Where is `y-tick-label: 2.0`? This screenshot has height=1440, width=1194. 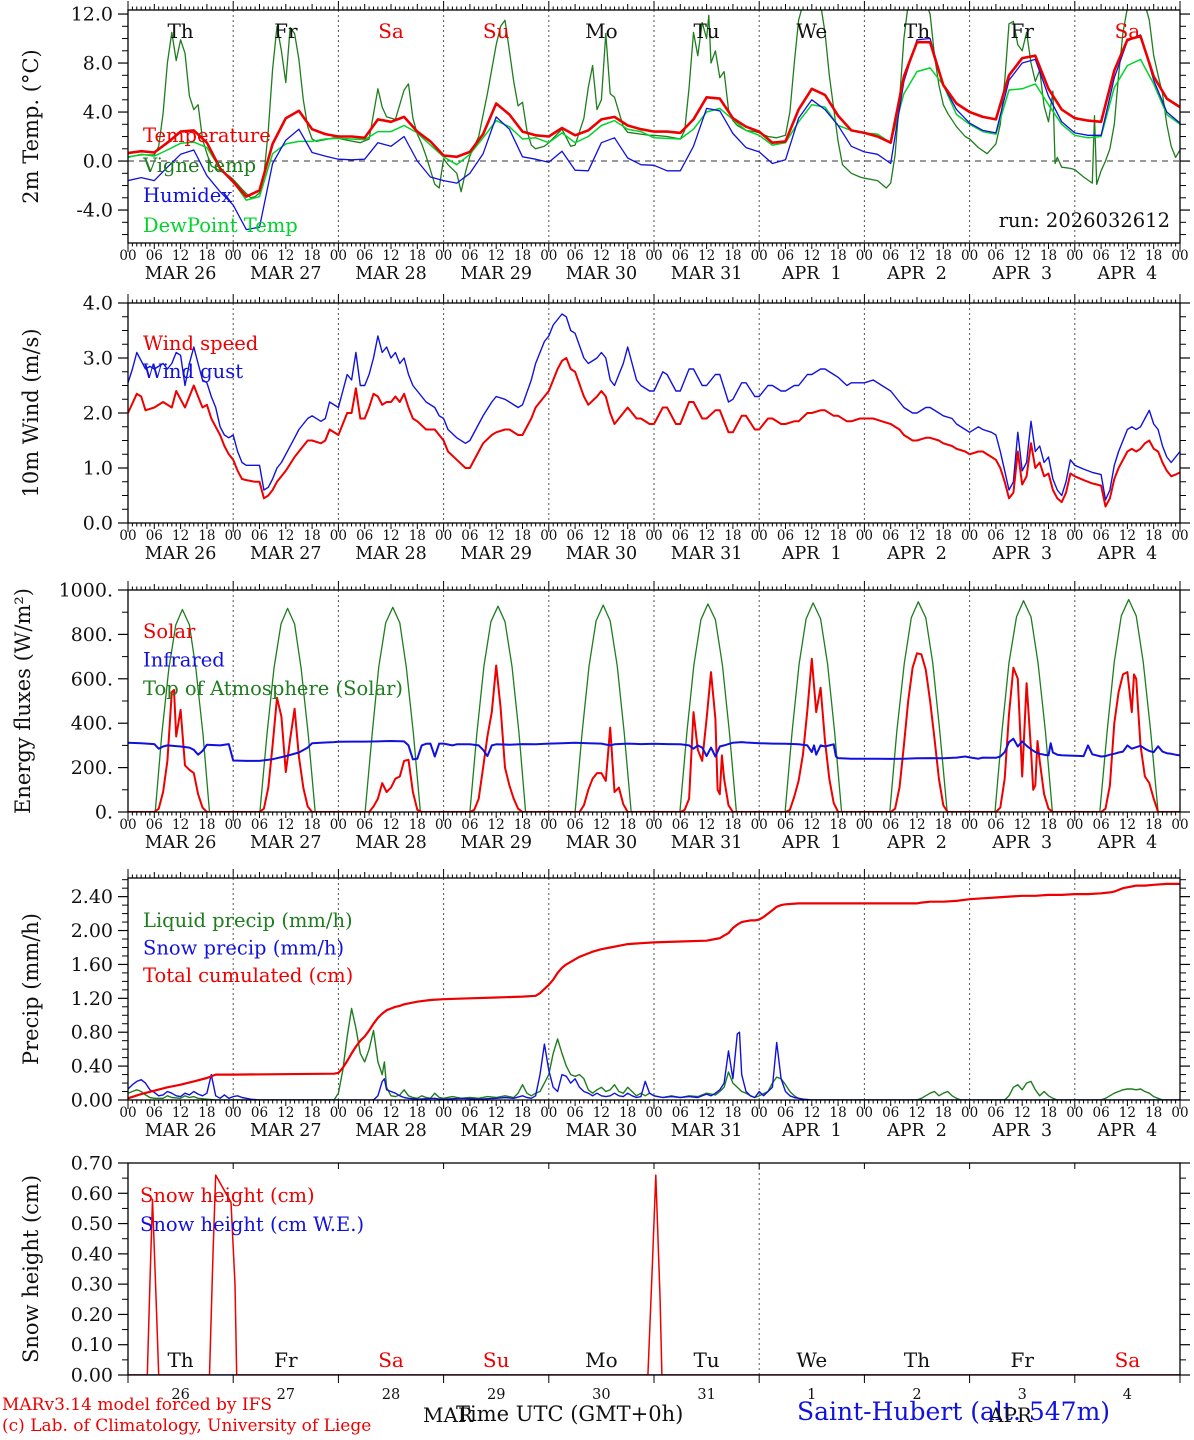 y-tick-label: 2.0 is located at coordinates (98, 414).